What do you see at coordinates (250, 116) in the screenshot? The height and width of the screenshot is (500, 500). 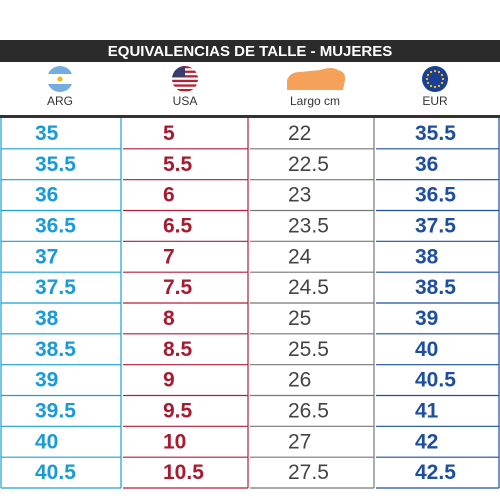 I see `header-rule` at bounding box center [250, 116].